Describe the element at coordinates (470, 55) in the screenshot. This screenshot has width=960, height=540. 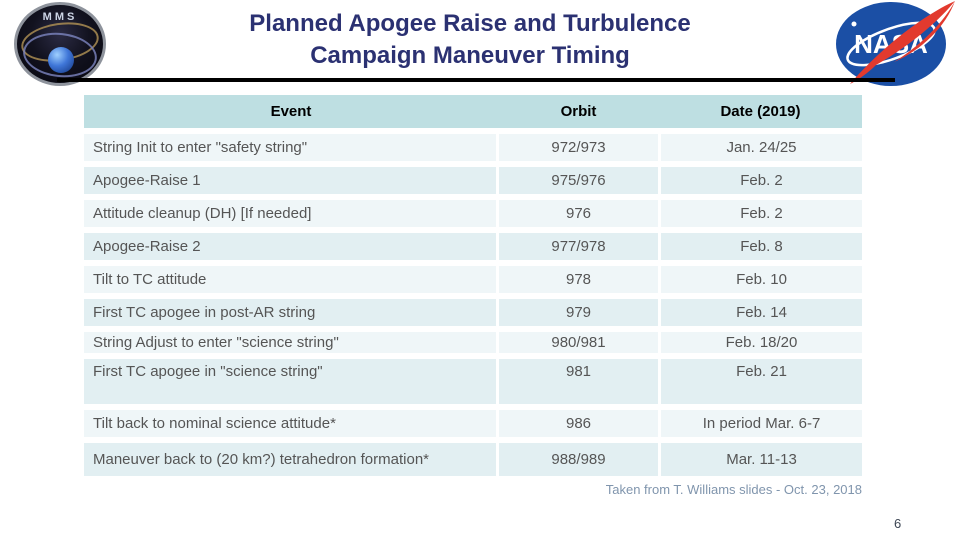
I see `title-line-2: Campaign Maneuver Timing` at that location.